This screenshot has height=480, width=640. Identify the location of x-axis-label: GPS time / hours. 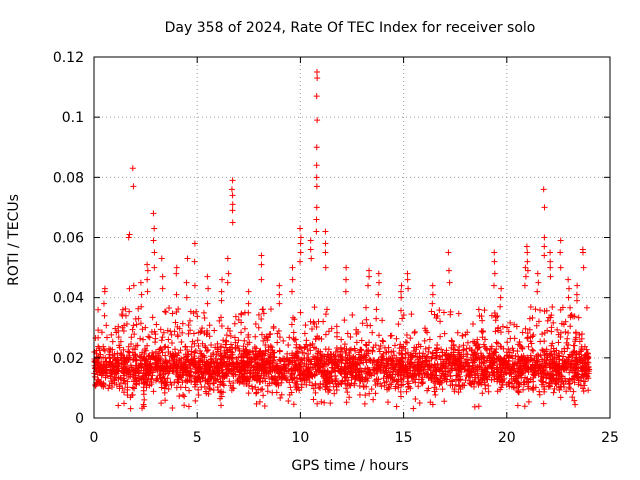
(349, 466).